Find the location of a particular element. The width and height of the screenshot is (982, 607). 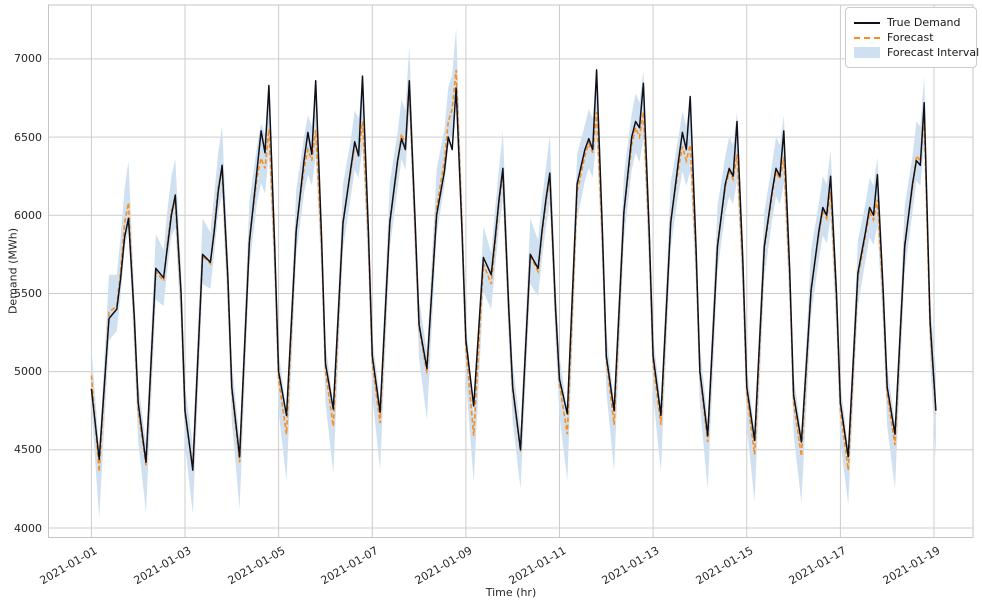

y-tick-label: 7000 is located at coordinates (28, 59).